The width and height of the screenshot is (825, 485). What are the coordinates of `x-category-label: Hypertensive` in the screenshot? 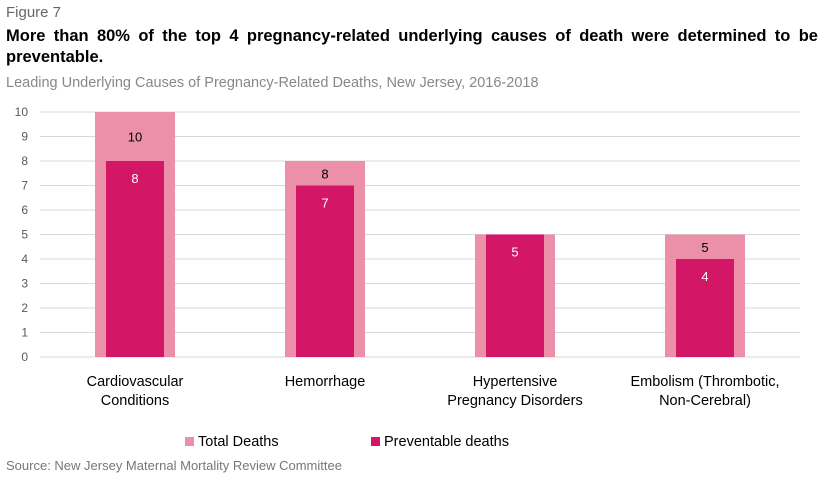 It's located at (515, 382).